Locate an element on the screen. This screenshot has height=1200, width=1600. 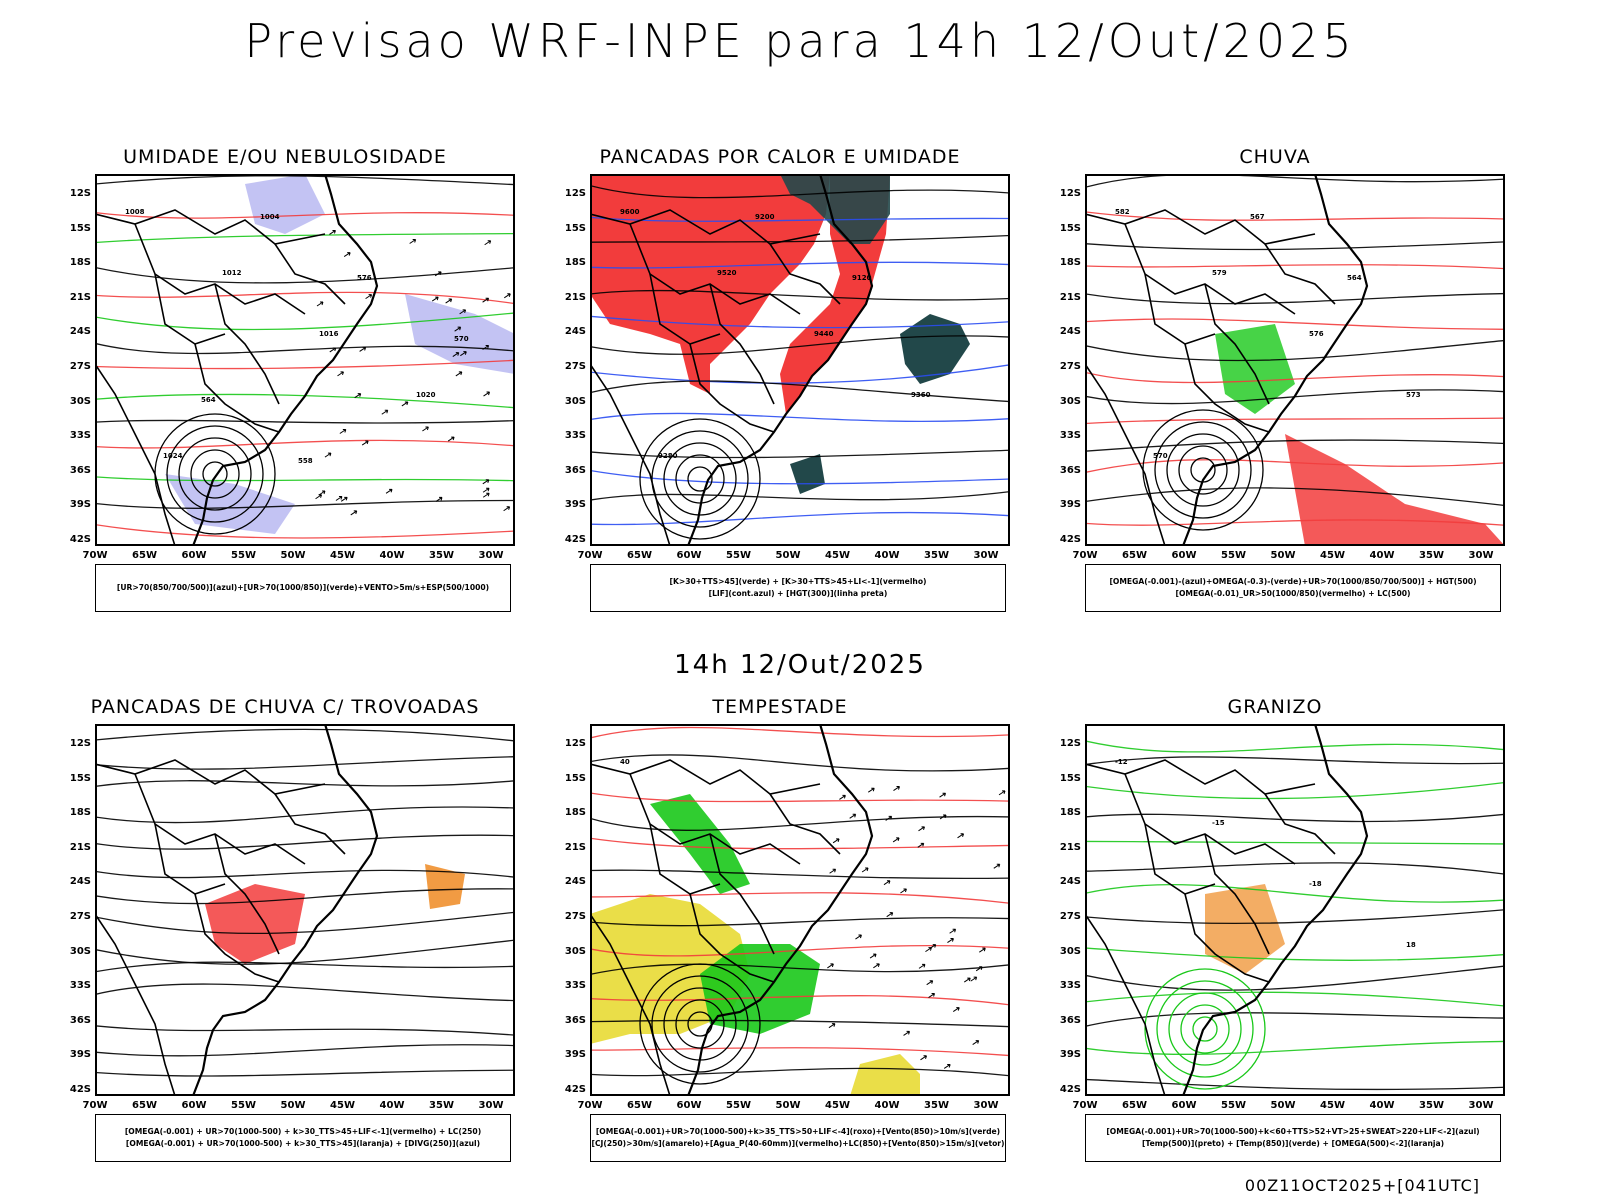
map-frame is located at coordinates (800, 910).